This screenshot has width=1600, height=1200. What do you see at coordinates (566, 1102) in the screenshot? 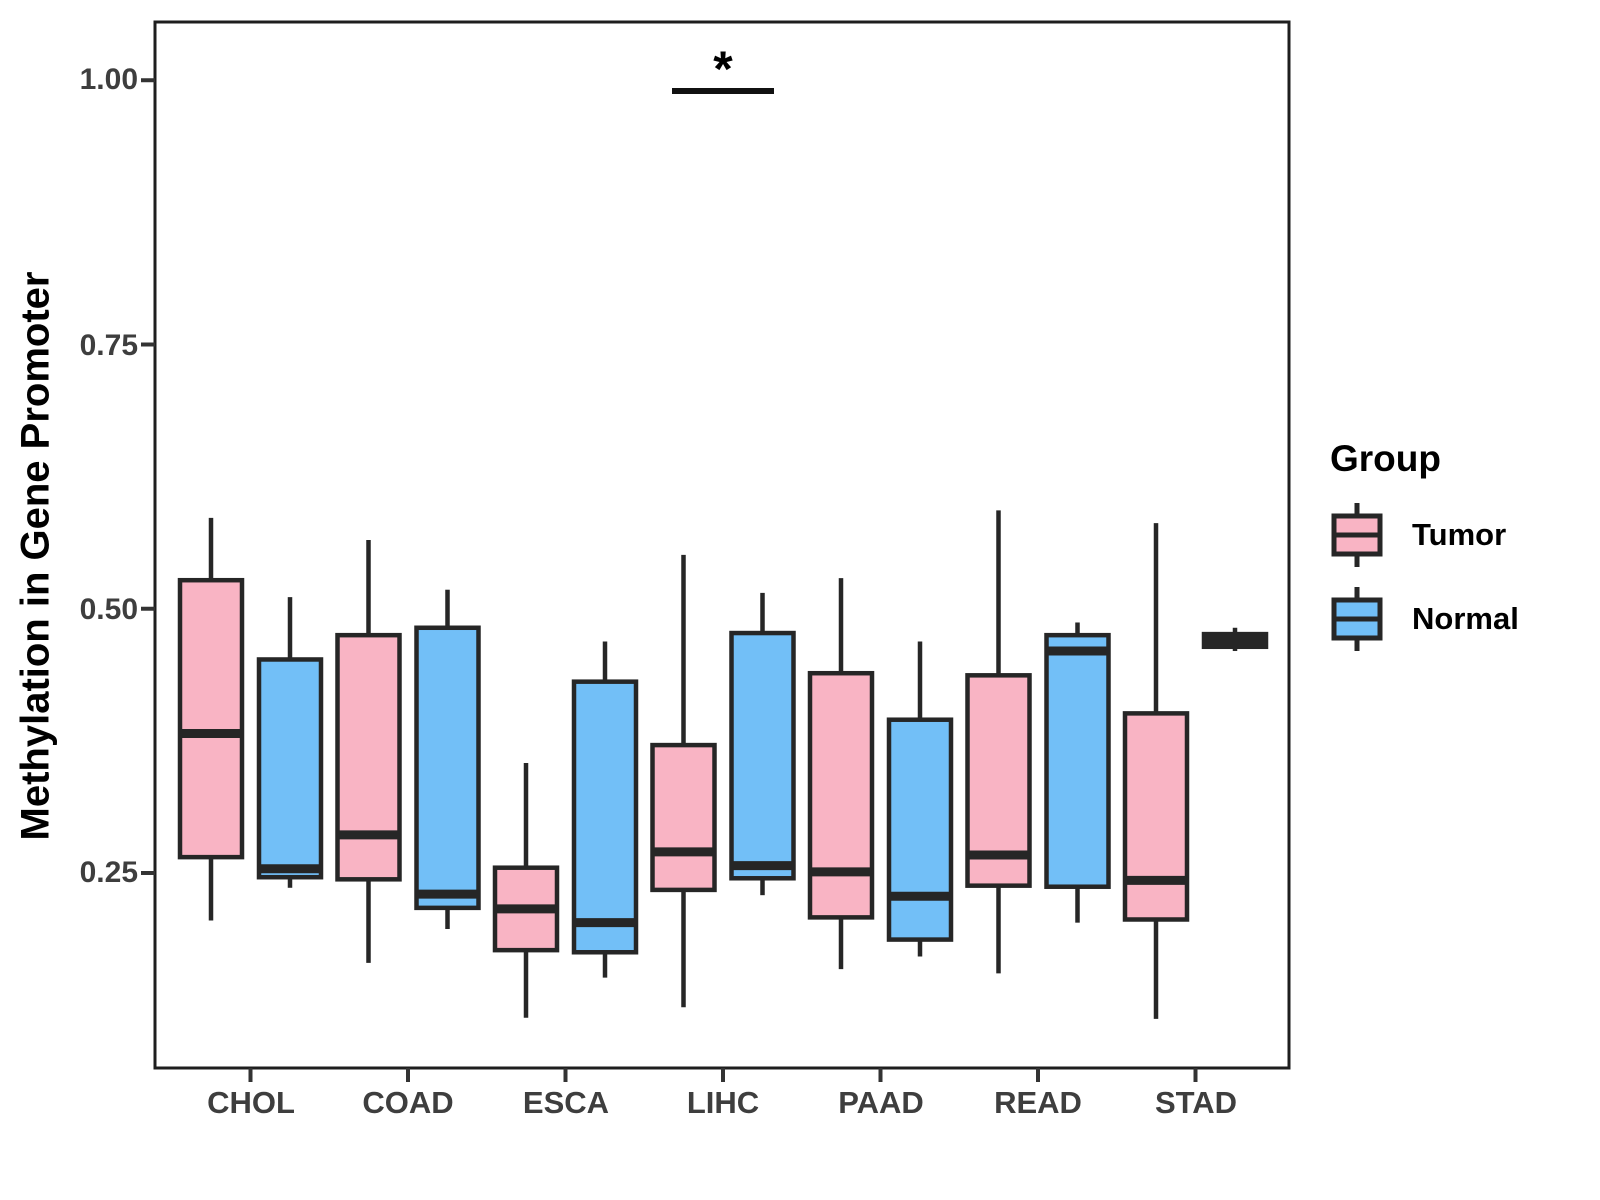
I see `x-tick-label-esca: ESCA` at bounding box center [566, 1102].